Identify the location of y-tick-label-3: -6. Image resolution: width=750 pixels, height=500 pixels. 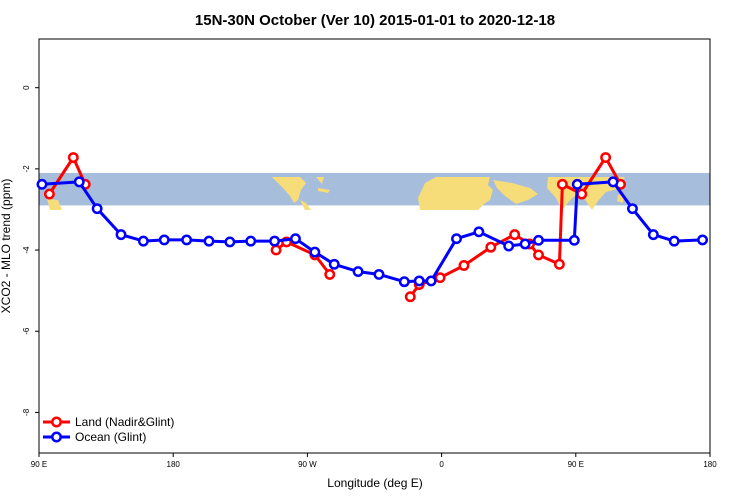
(26, 331).